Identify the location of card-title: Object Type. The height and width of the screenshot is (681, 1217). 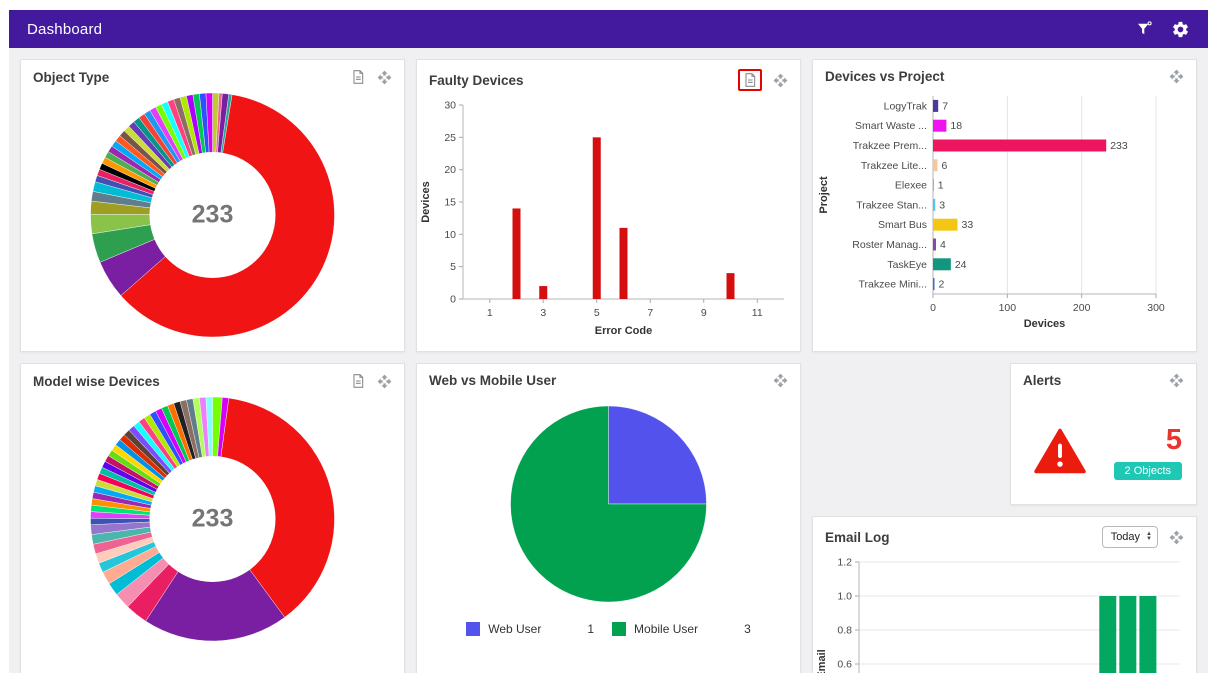
(71, 77).